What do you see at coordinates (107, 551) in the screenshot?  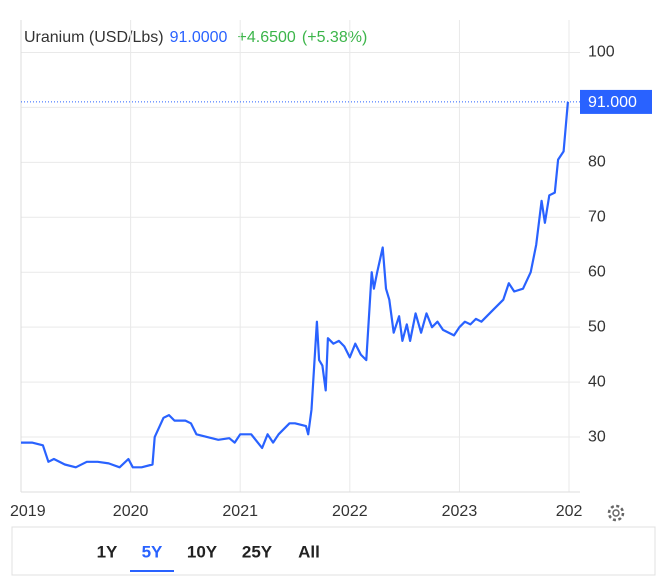 I see `range-button: 1Y` at bounding box center [107, 551].